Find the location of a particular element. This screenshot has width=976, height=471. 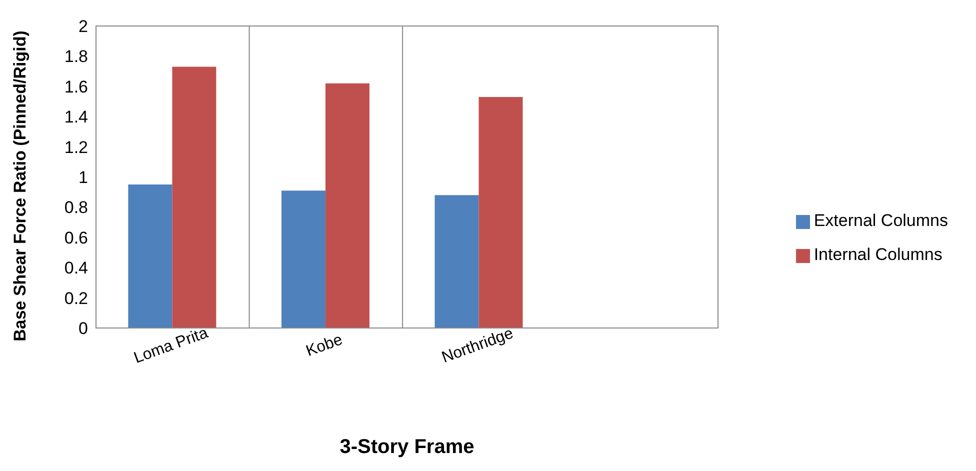

x-axis-title: 3-Story Frame is located at coordinates (407, 447).